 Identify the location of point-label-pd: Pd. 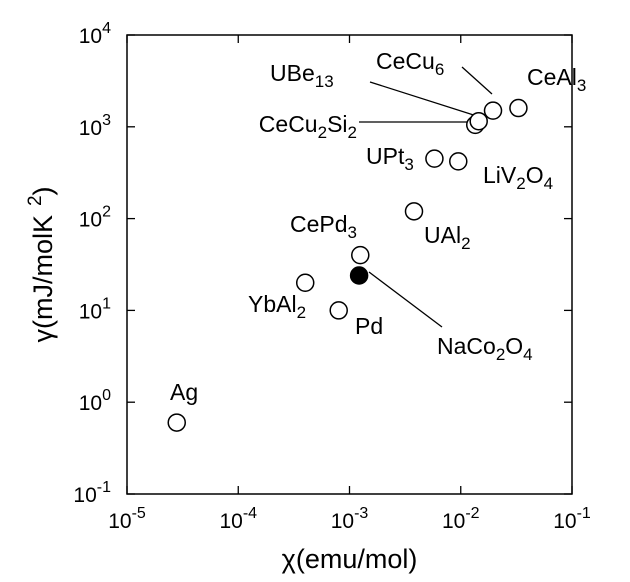
(369, 326).